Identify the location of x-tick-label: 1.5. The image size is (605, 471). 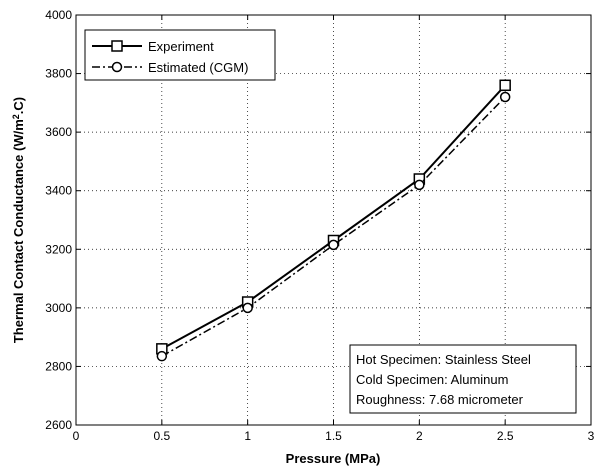
(333, 436).